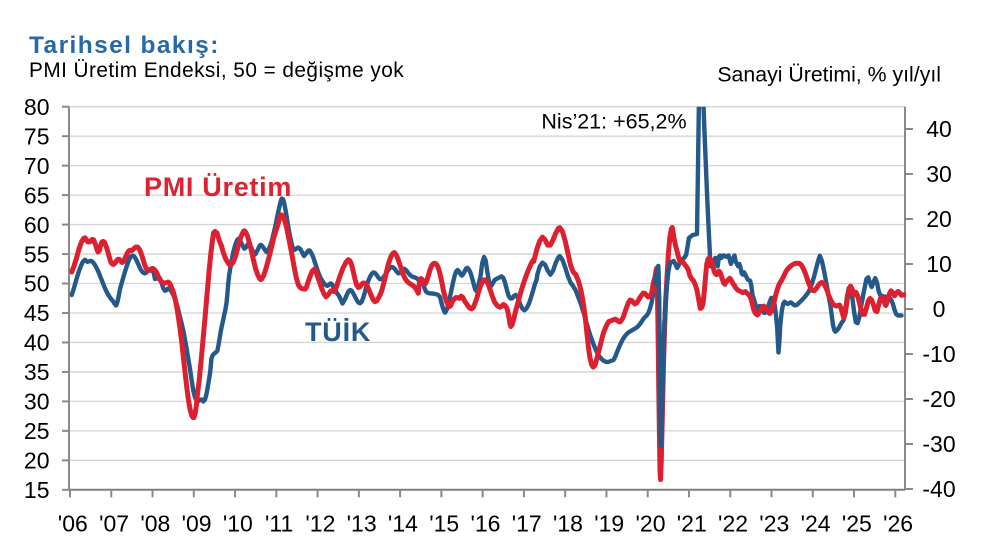  I want to click on svg-text: 15, so click(37, 490).